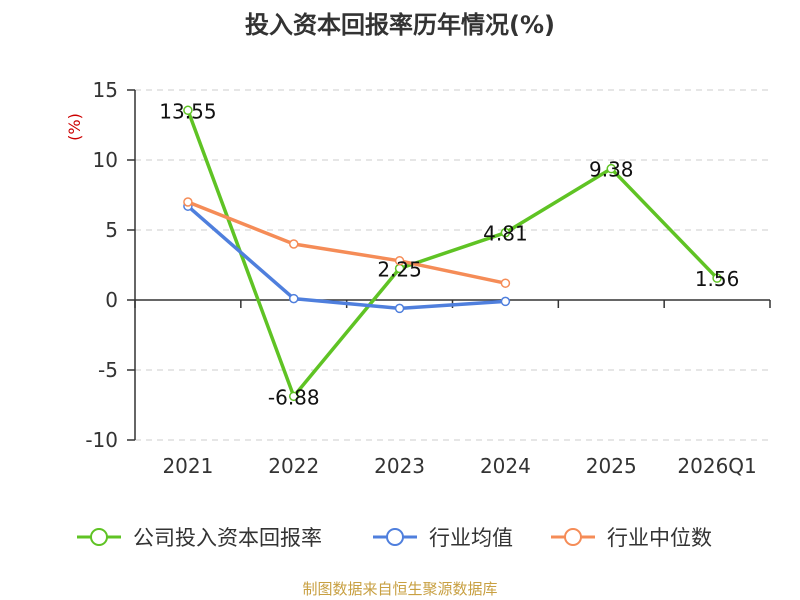 Image resolution: width=800 pixels, height=600 pixels. I want to click on data-label: 9.38, so click(611, 170).